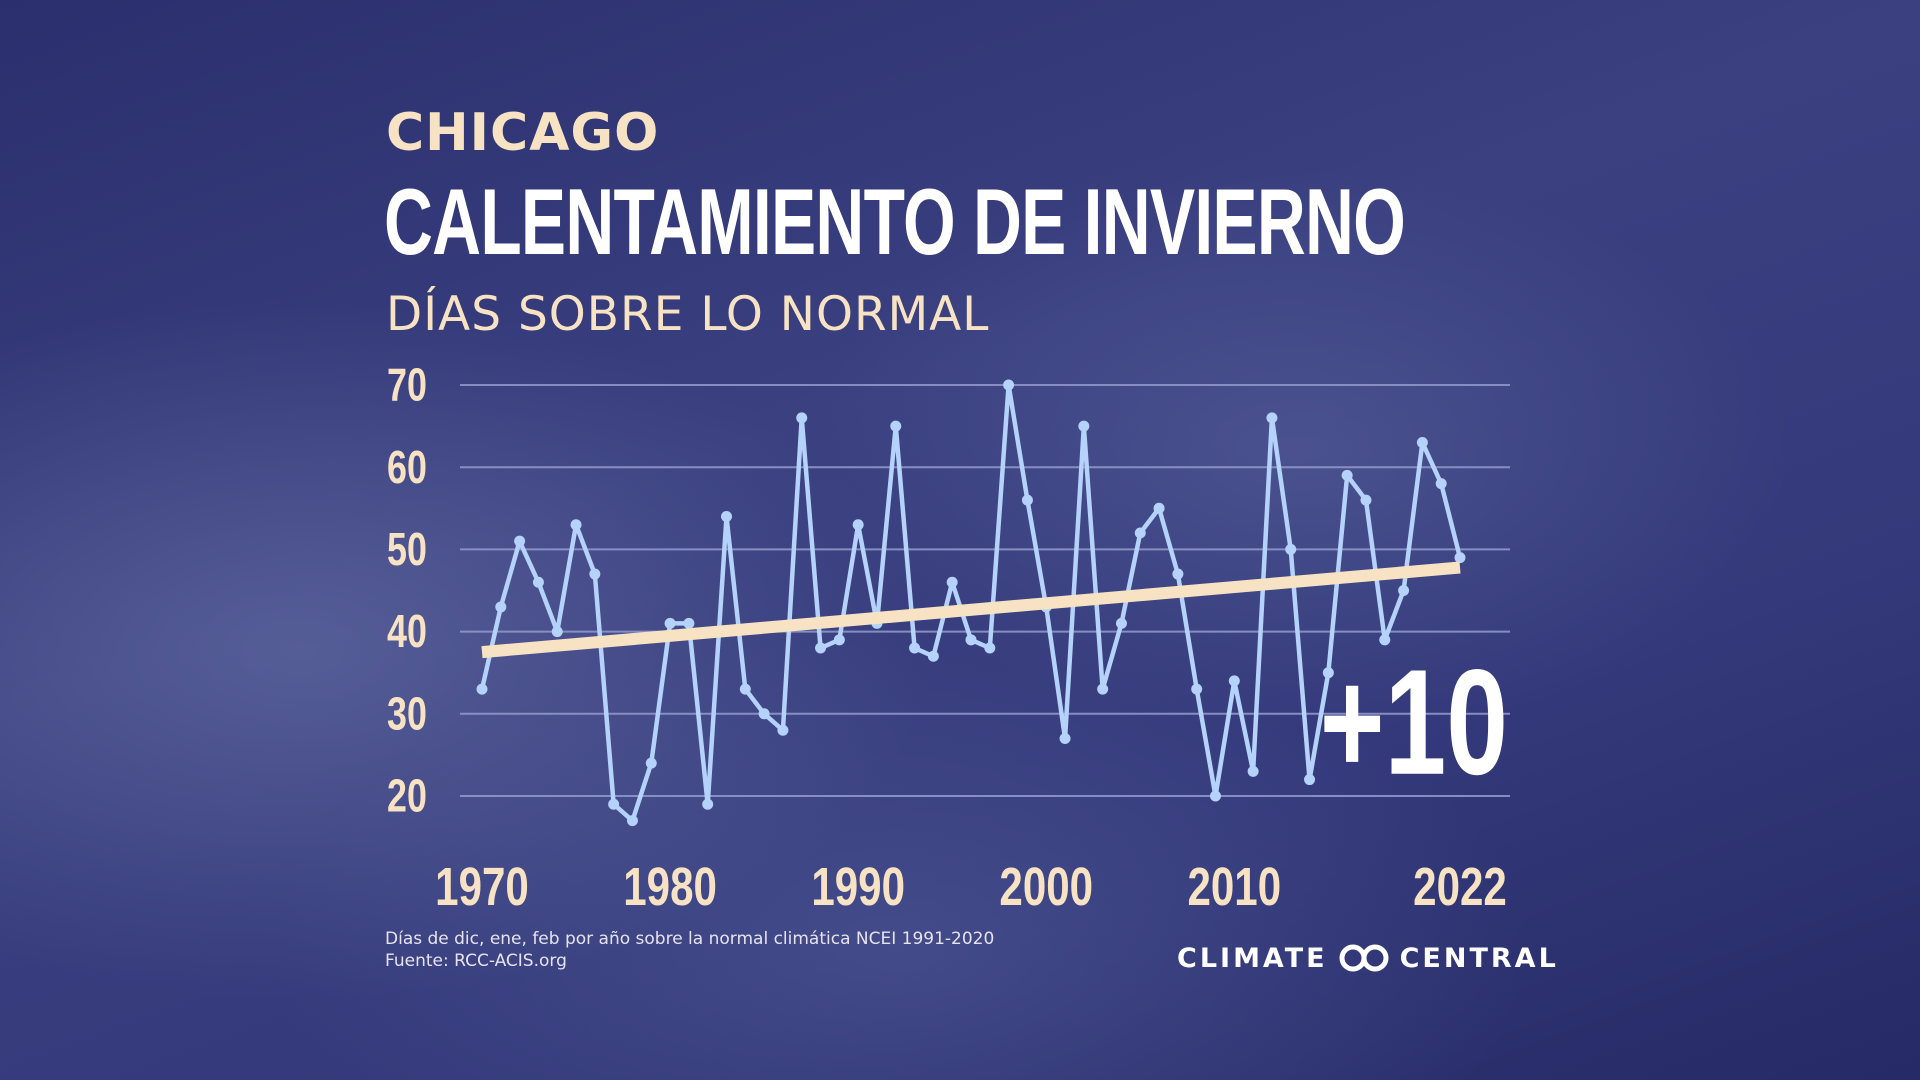  Describe the element at coordinates (1009, 385) in the screenshot. I see `data-point-1998` at that location.